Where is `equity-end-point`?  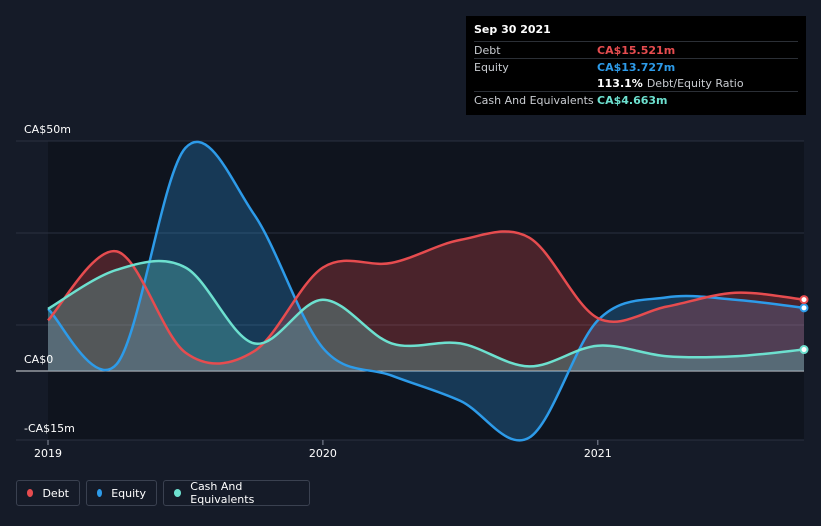 equity-end-point is located at coordinates (804, 308).